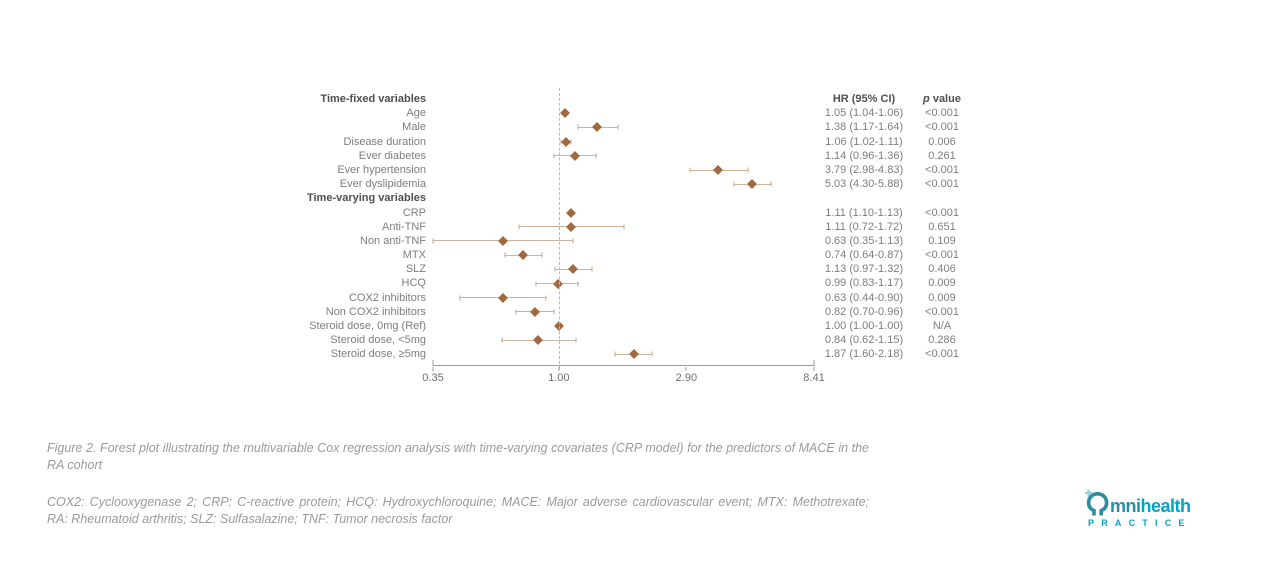  Describe the element at coordinates (433, 378) in the screenshot. I see `axis-tick-label: 0.35` at that location.